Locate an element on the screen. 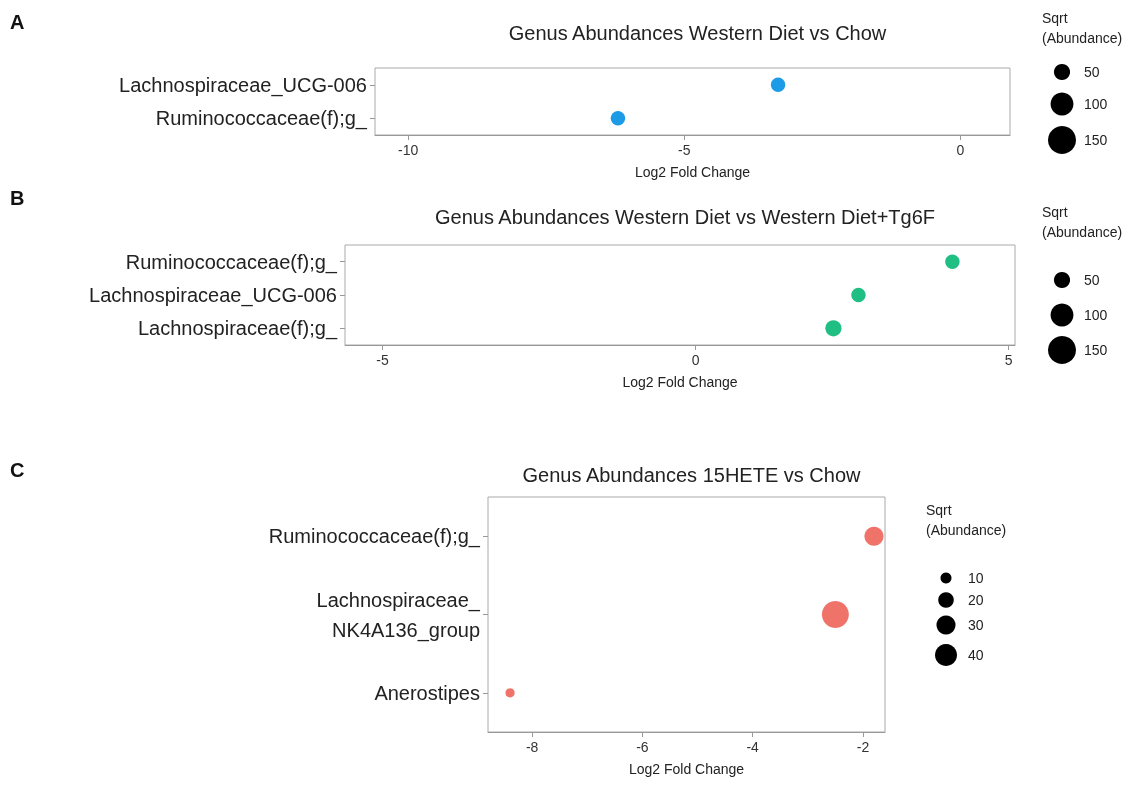 The width and height of the screenshot is (1140, 798). legend-label: 30 is located at coordinates (976, 625).